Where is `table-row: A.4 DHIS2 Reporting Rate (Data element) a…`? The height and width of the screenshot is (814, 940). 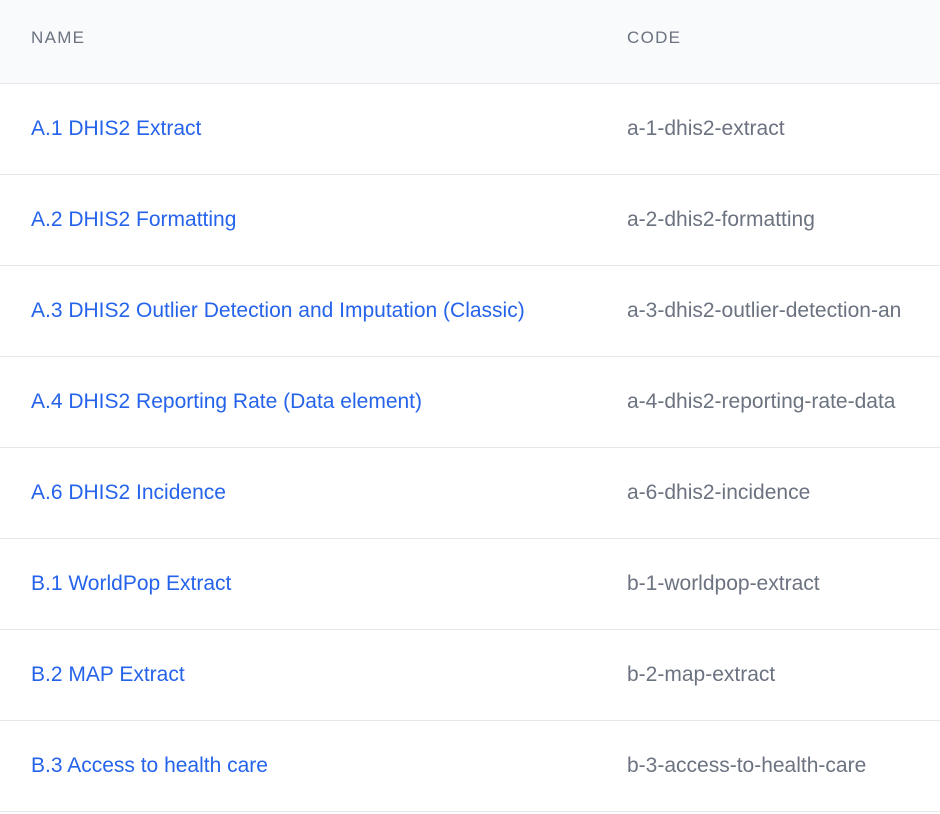 table-row: A.4 DHIS2 Reporting Rate (Data element) a… is located at coordinates (470, 402).